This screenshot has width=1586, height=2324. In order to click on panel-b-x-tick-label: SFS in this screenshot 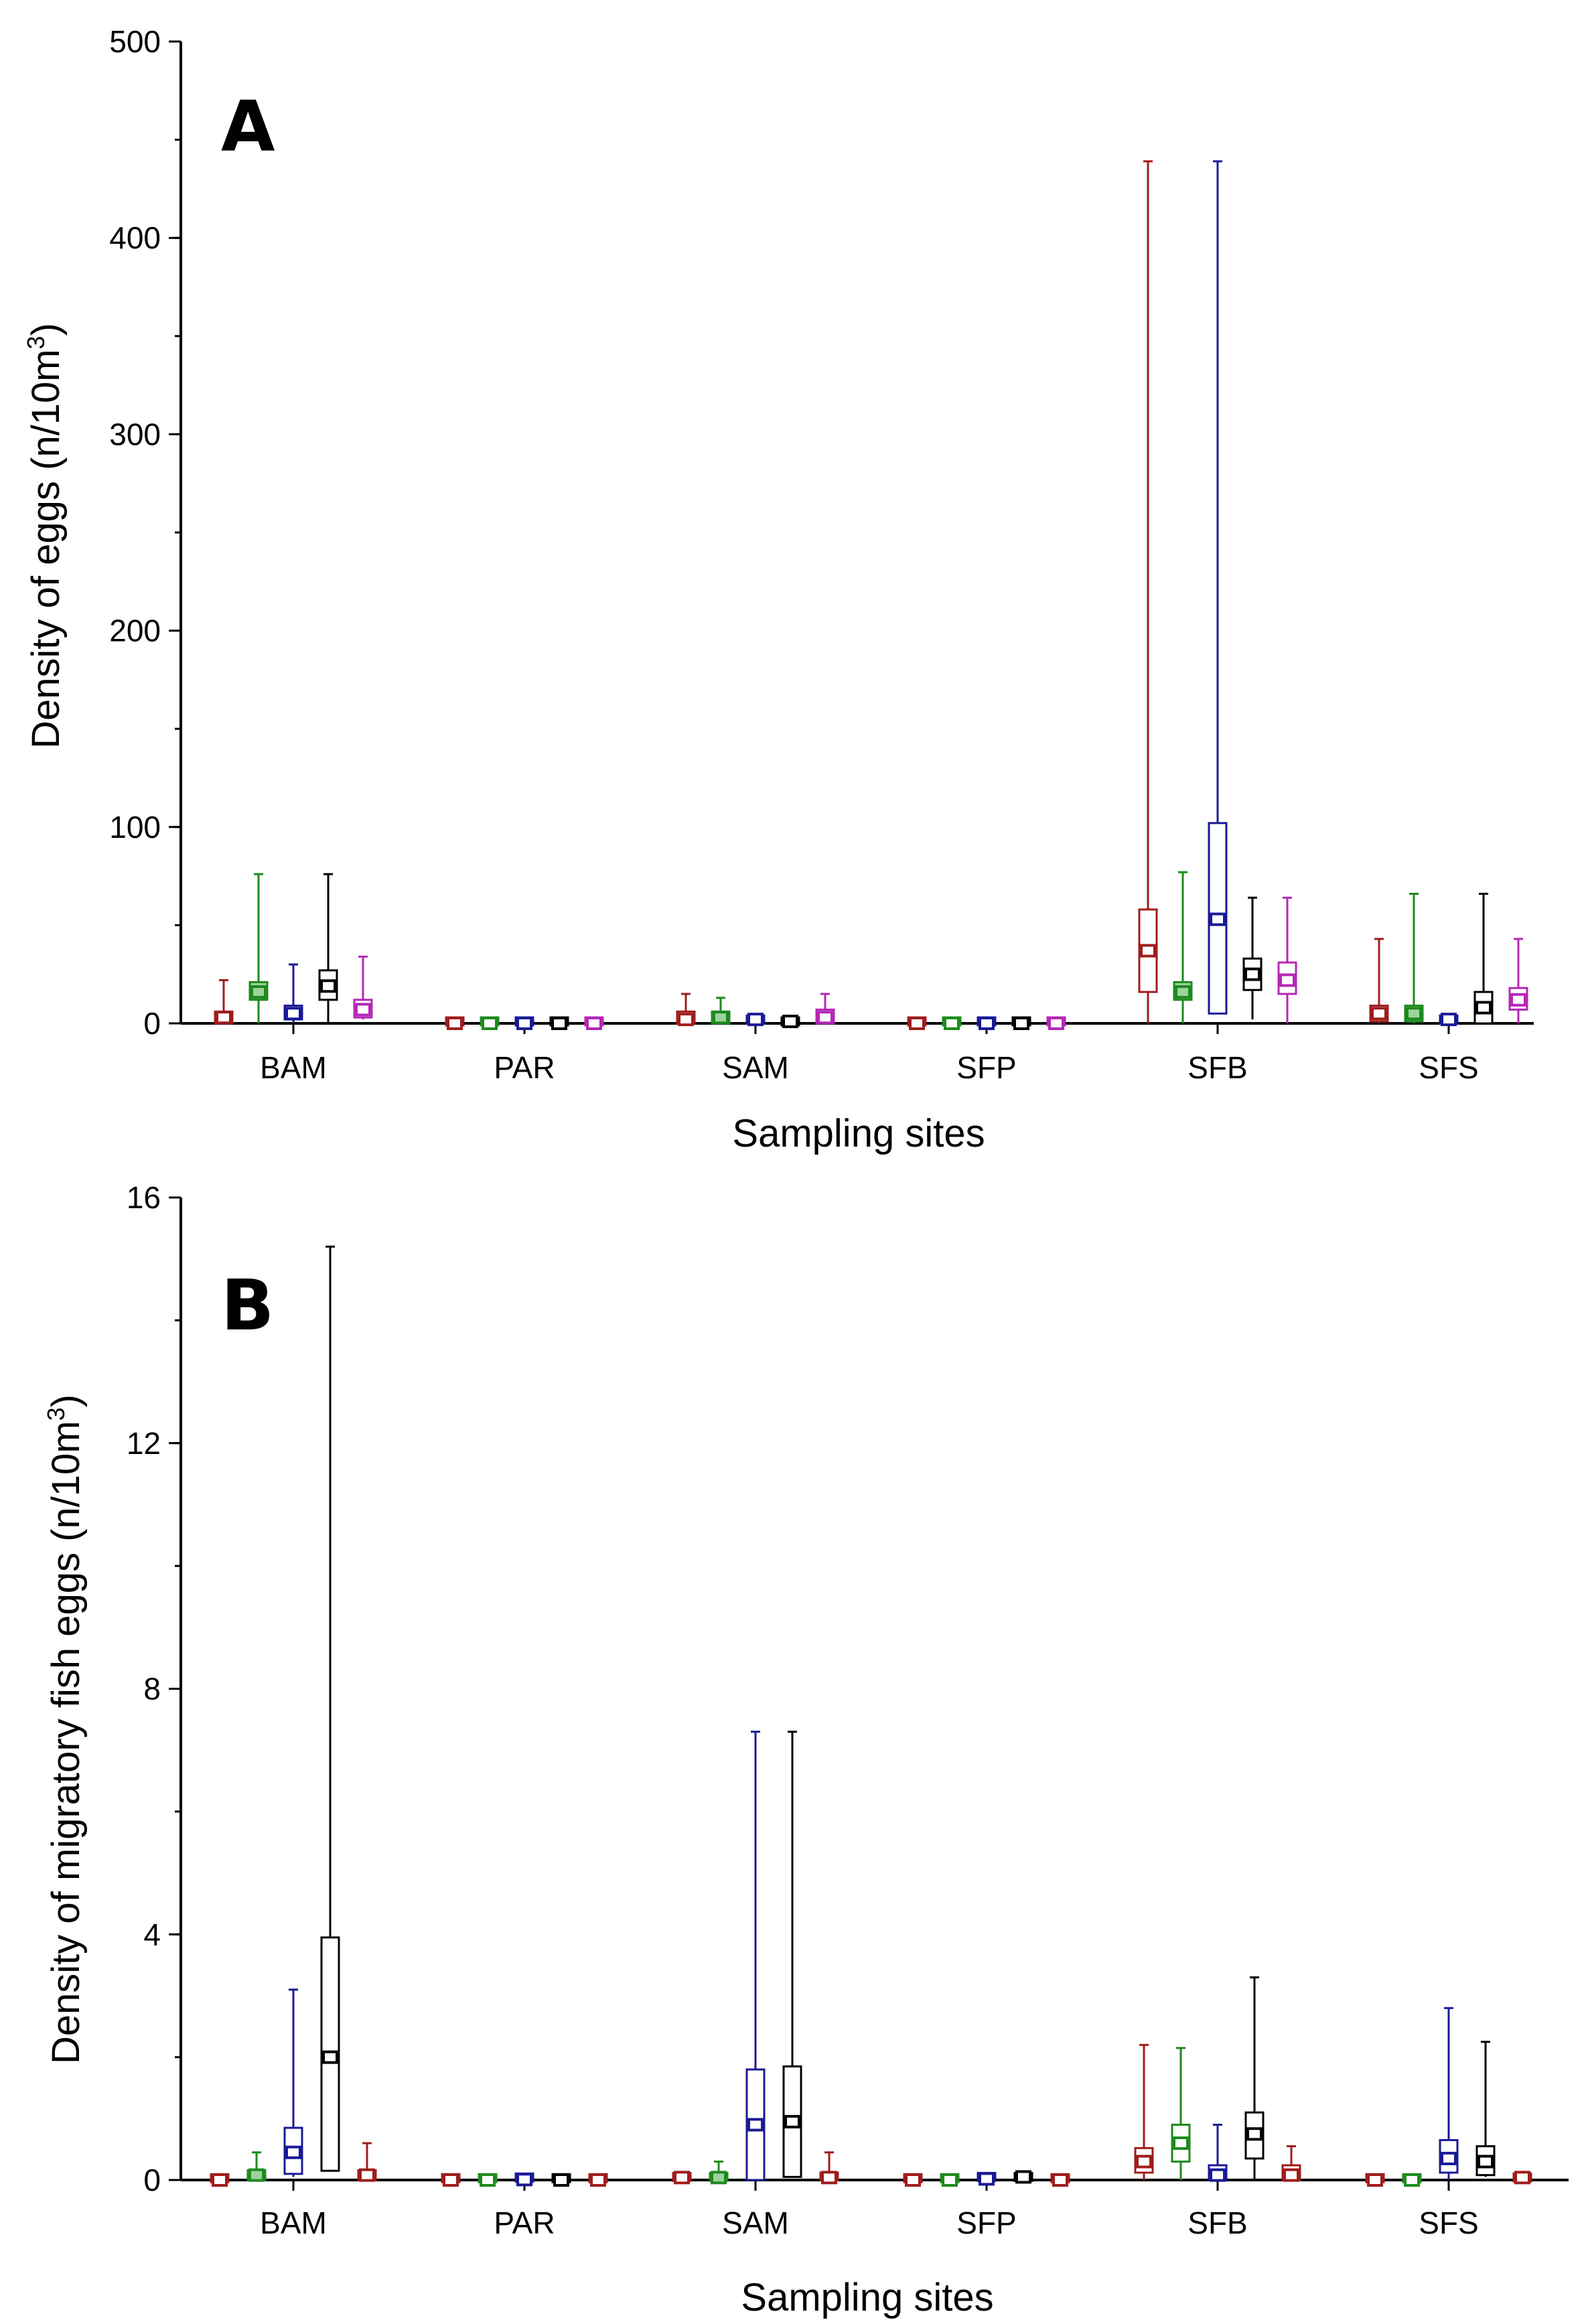, I will do `click(1448, 2222)`.